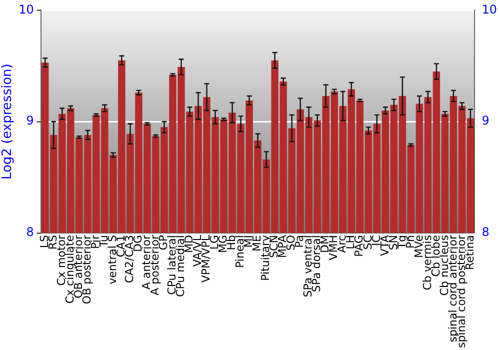 The width and height of the screenshot is (500, 350). Describe the element at coordinates (486, 121) in the screenshot. I see `y2-tick-label: 9` at that location.